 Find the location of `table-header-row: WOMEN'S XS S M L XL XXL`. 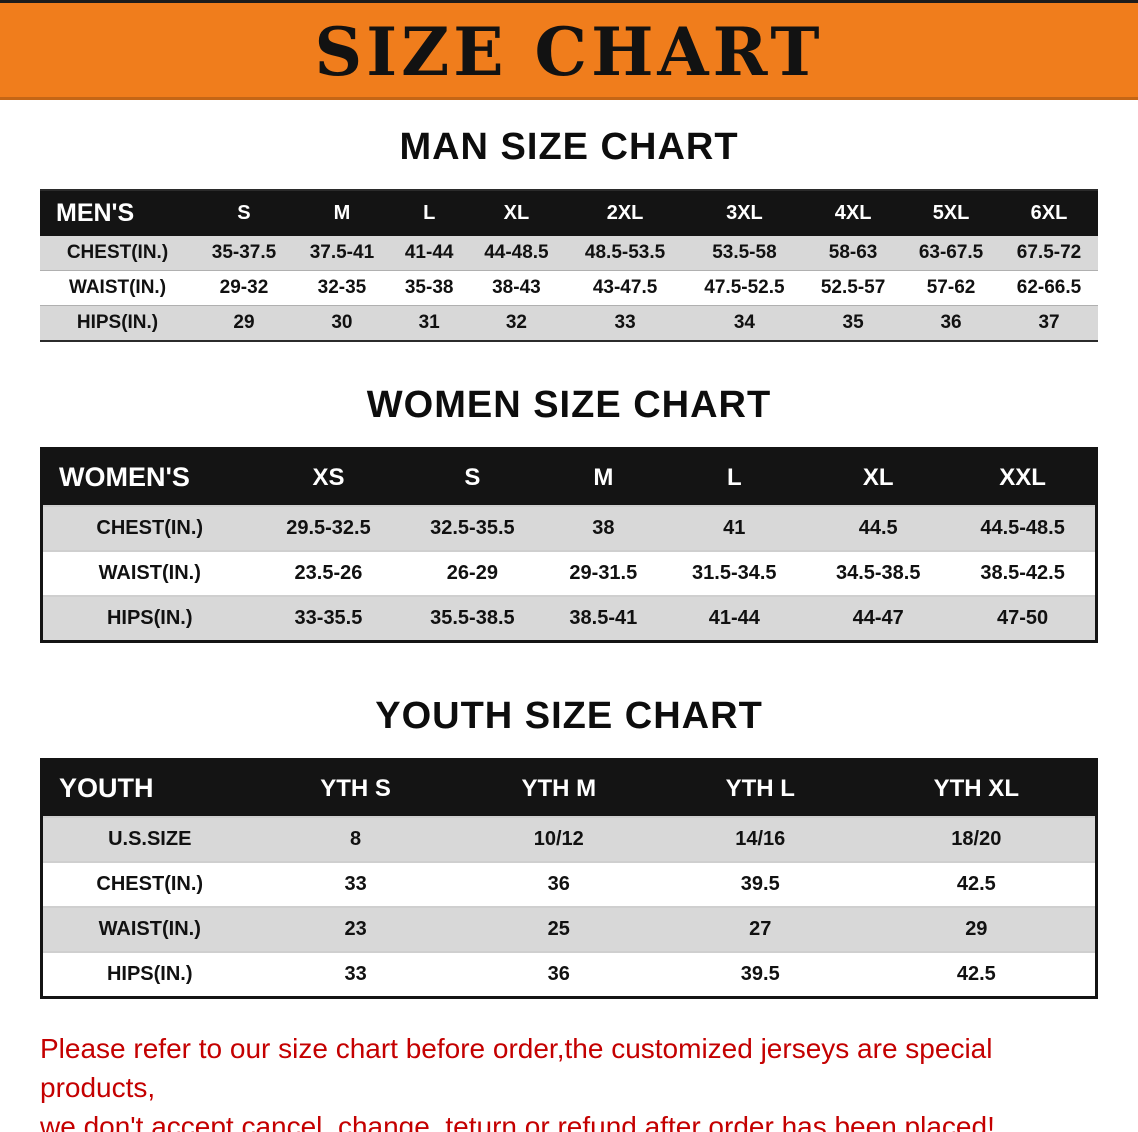

table-header-row: WOMEN'S XS S M L XL XXL is located at coordinates (569, 477).